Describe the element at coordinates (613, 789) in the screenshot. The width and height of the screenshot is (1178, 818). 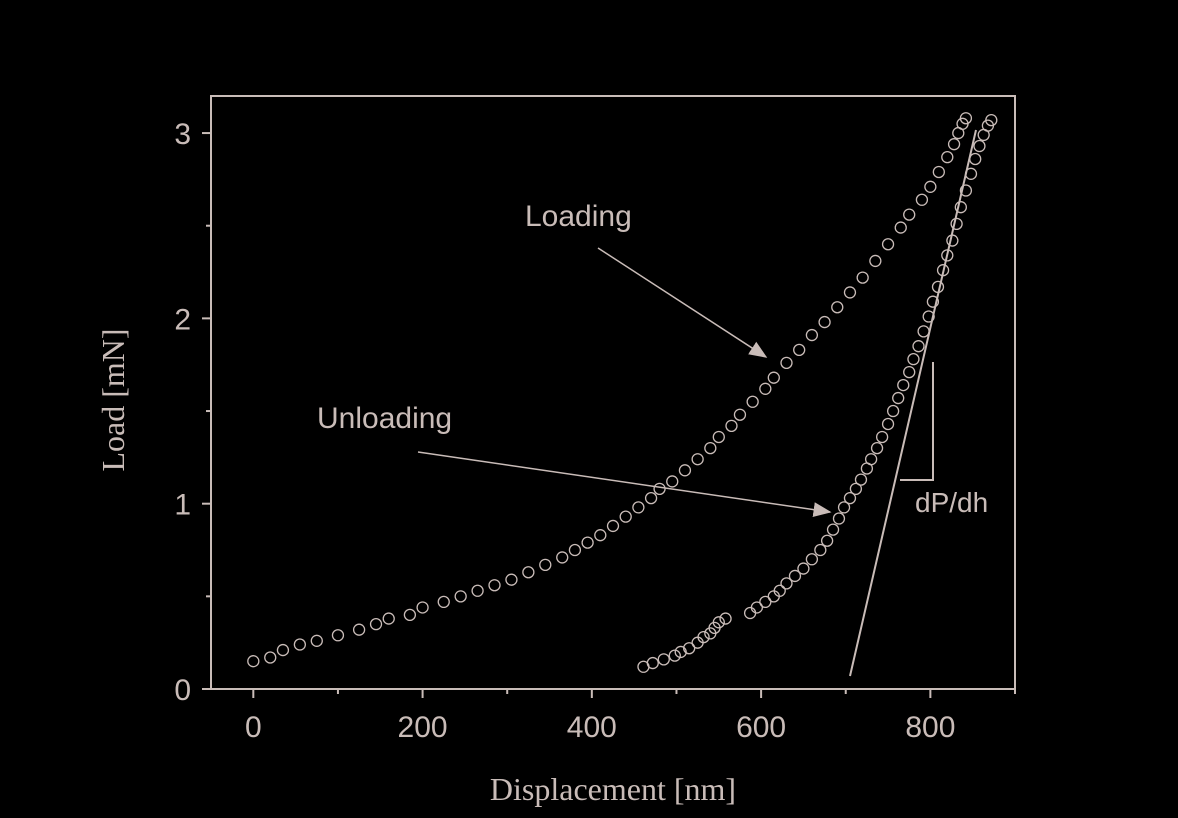
I see `x-axis-label: Displacement [nm]` at that location.